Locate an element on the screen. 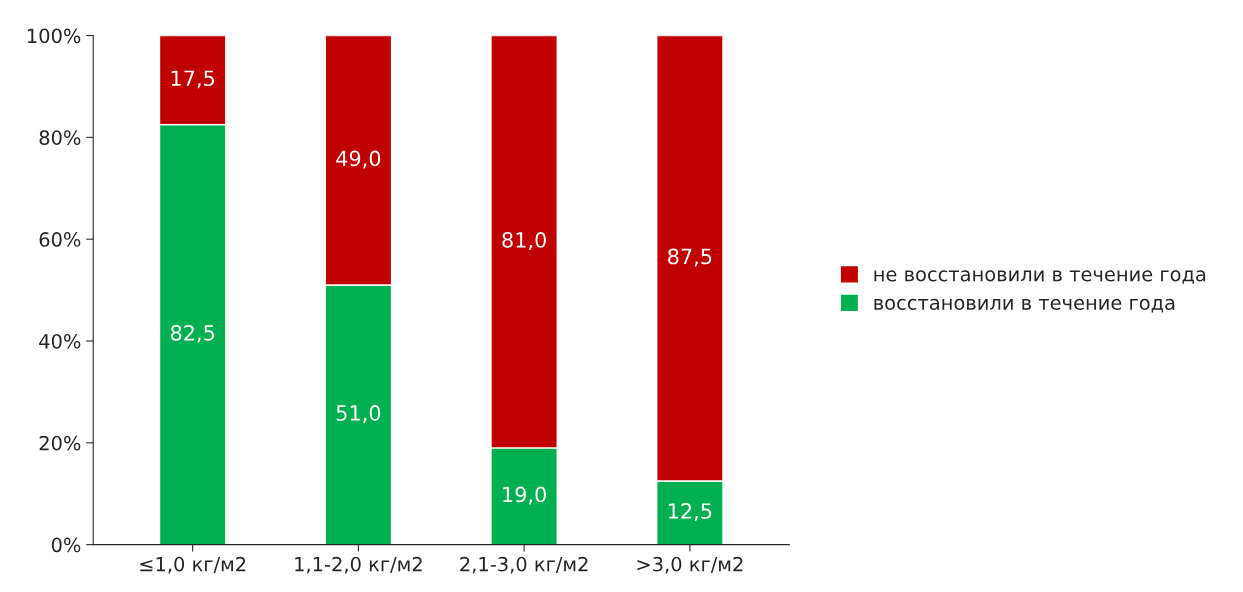  data-label: 49,0 is located at coordinates (358, 159).